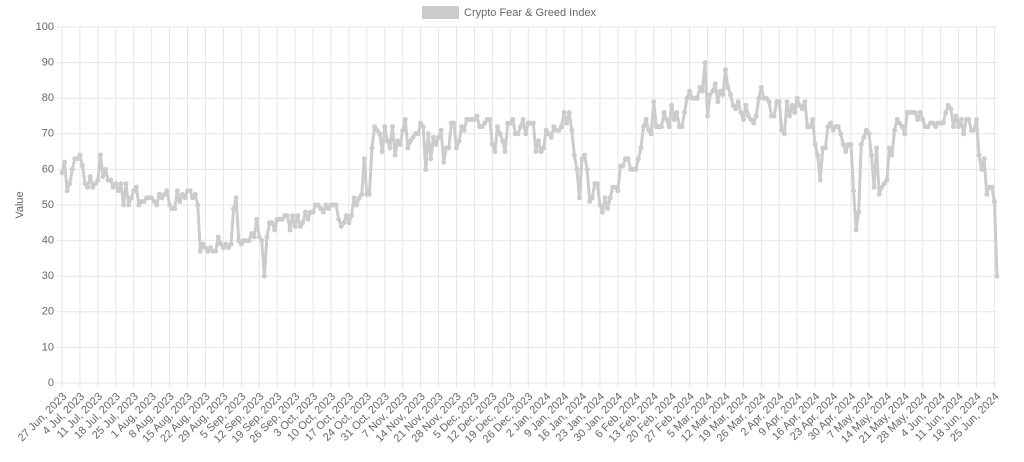  Describe the element at coordinates (48, 347) in the screenshot. I see `y-tick-label: 10` at that location.